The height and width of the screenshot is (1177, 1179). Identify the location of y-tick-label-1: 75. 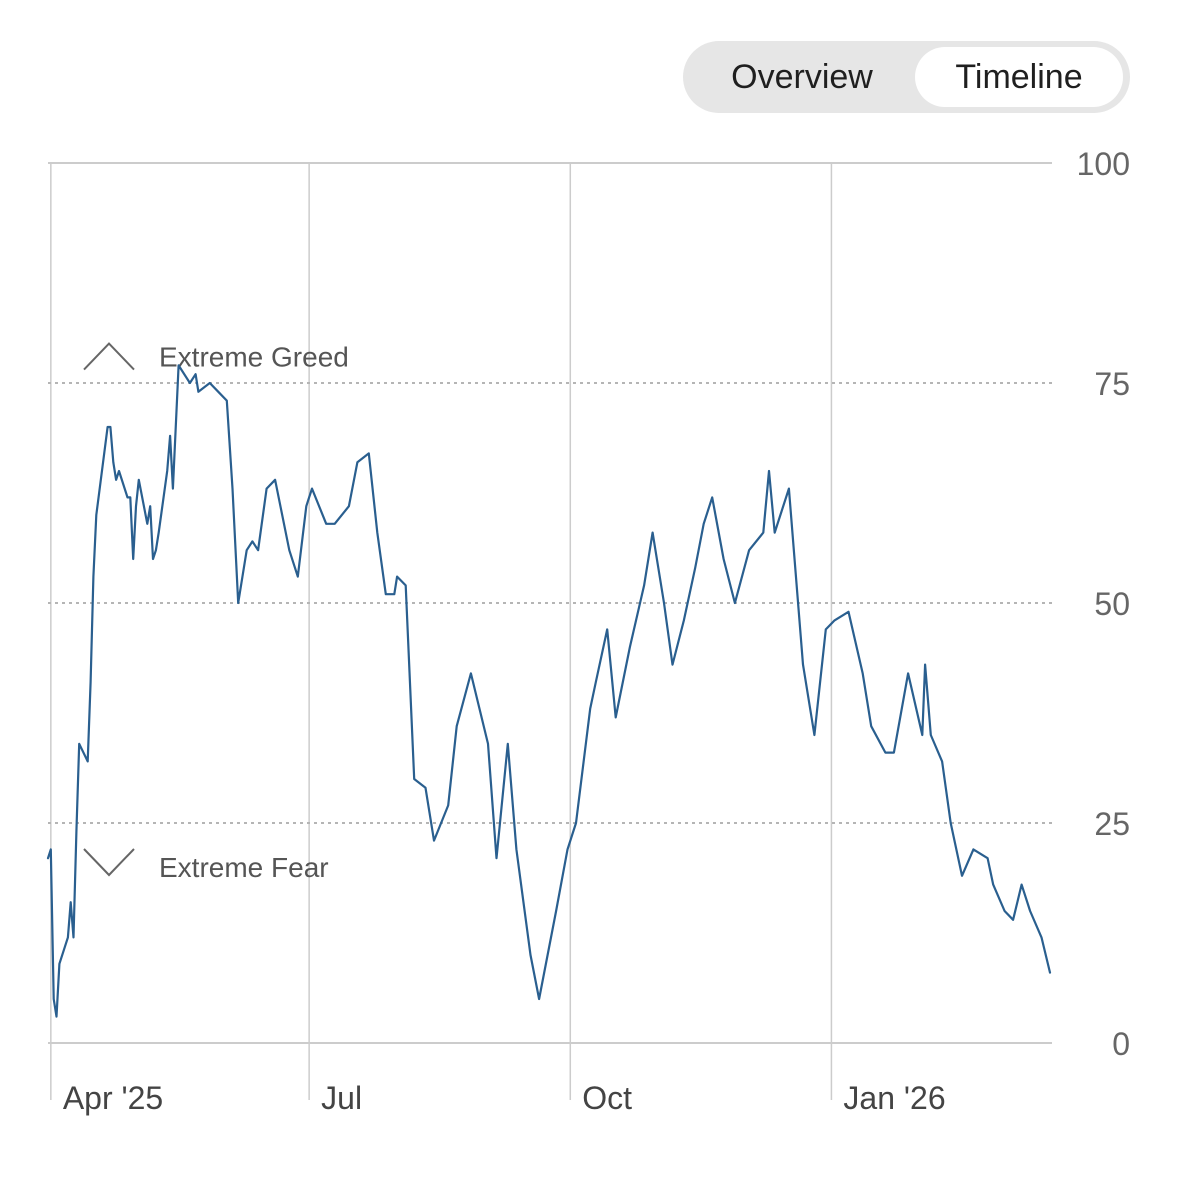
(1112, 384).